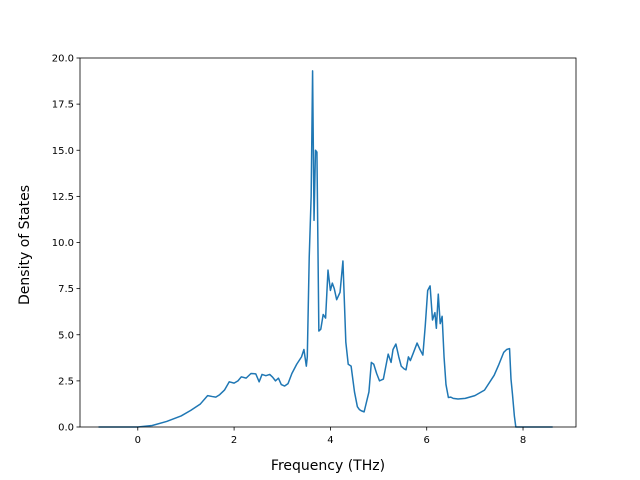 The image size is (640, 480). Describe the element at coordinates (66, 289) in the screenshot. I see `y-tick-label: 7.5` at that location.